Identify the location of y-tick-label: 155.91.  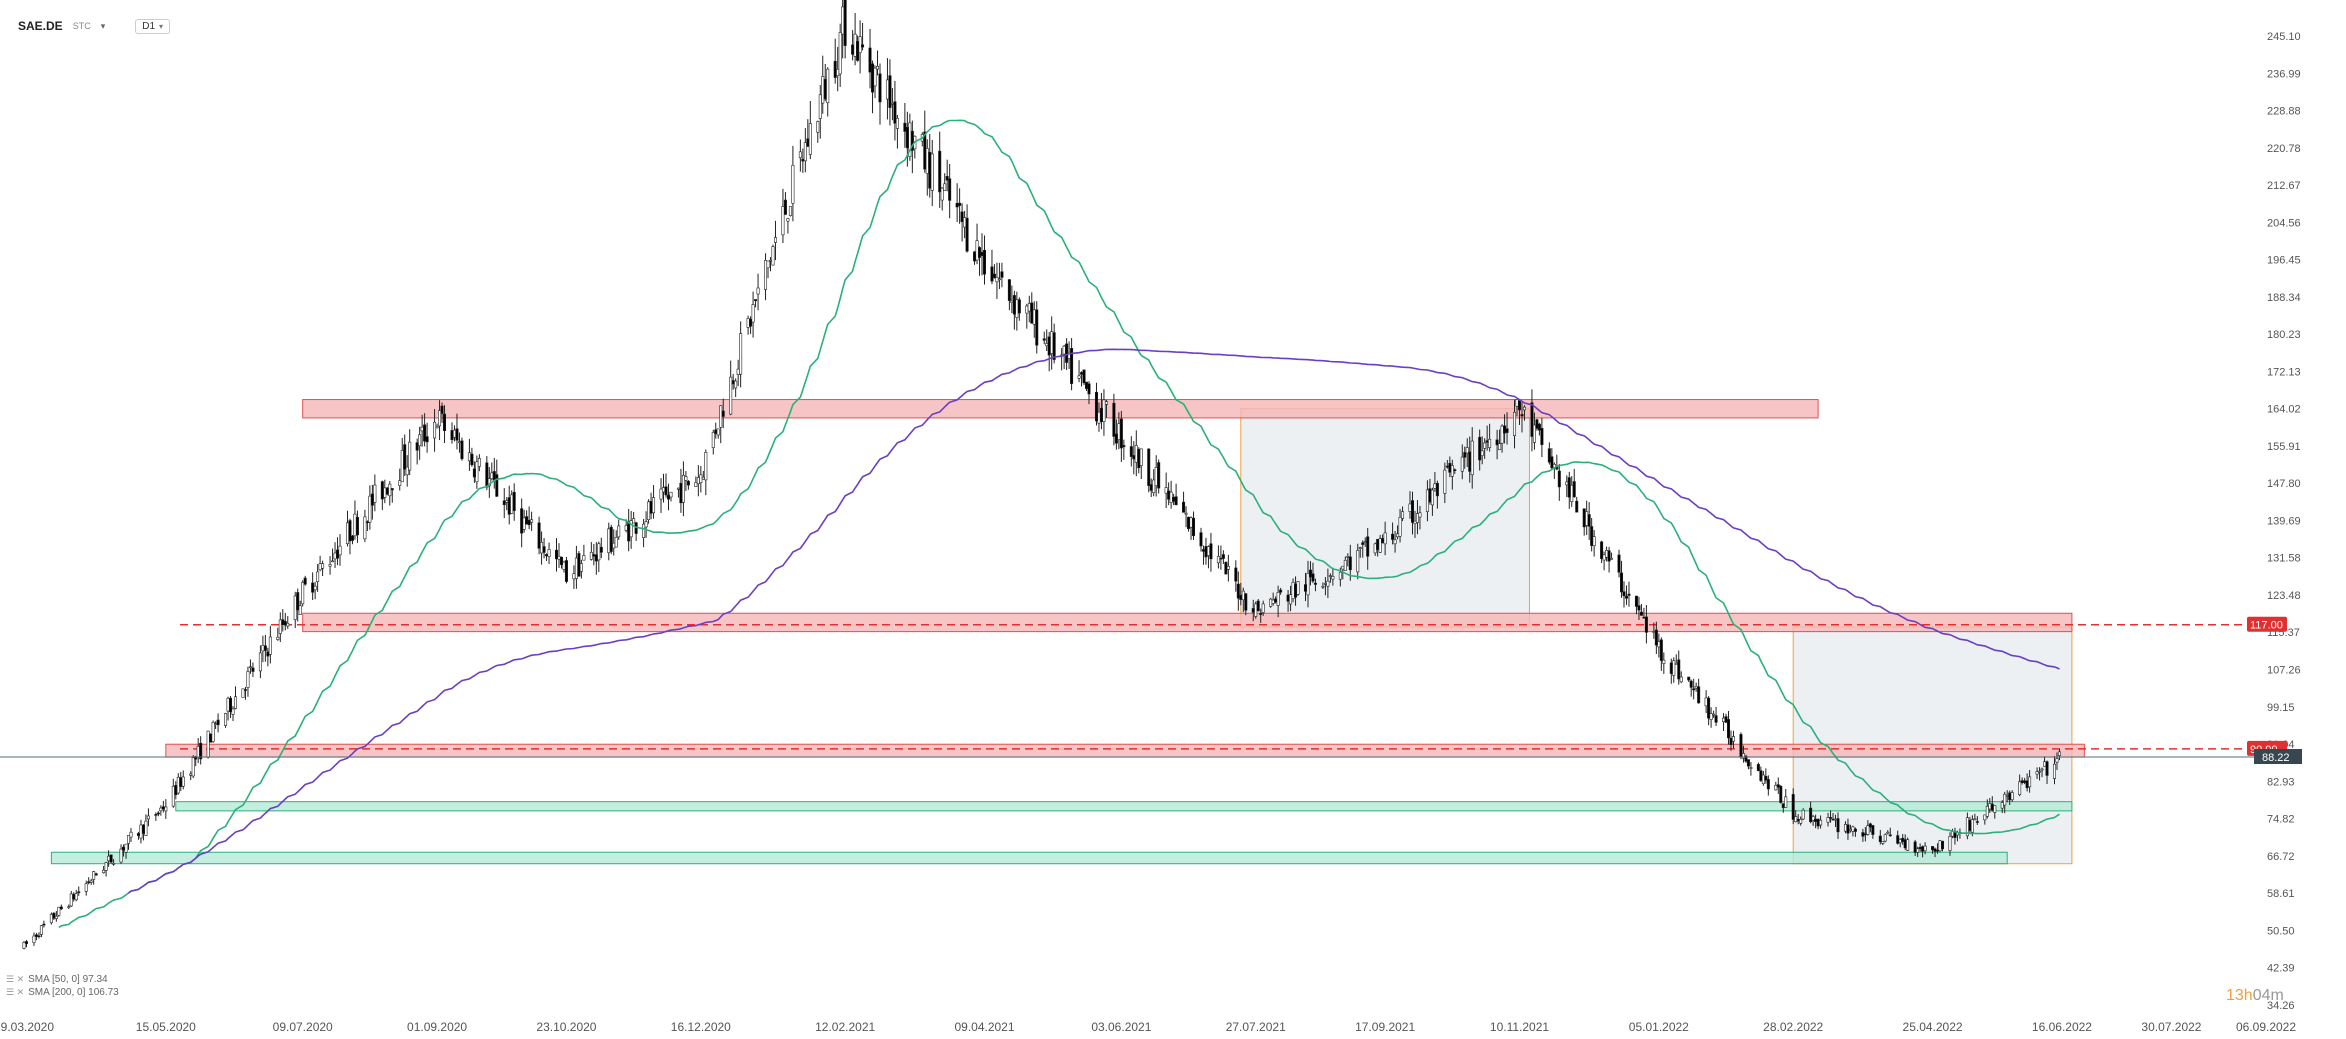
(2284, 447).